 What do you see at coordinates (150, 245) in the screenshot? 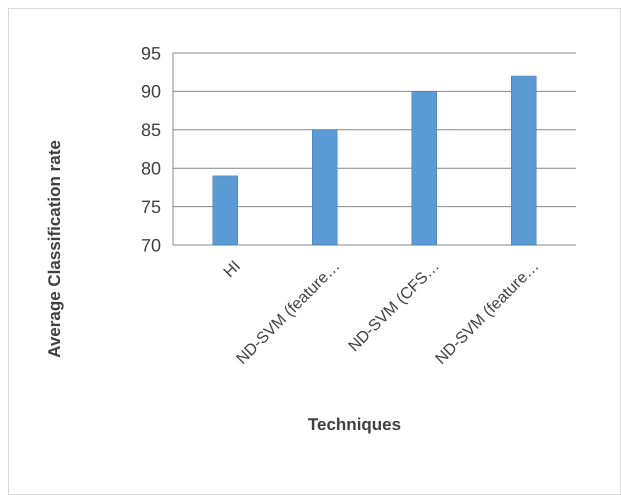
I see `y-tick-label: 70` at bounding box center [150, 245].